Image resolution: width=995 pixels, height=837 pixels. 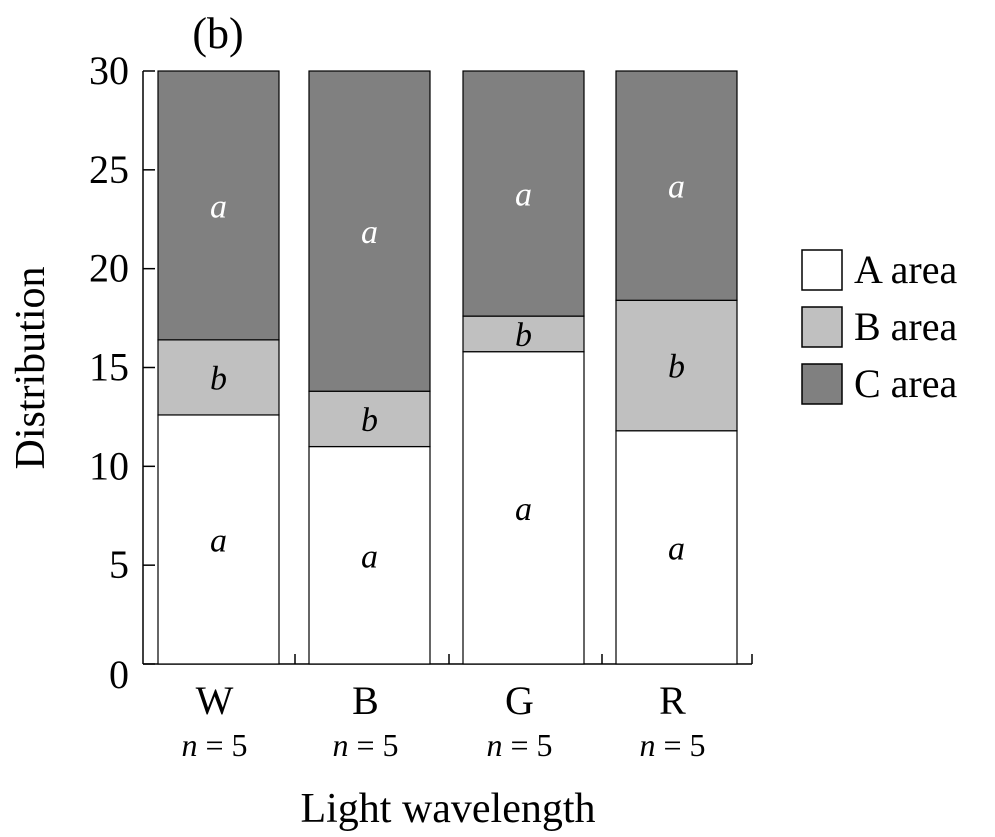 I want to click on x-tick-labels: Wn = 5 Bn = 5 Gn = 5 Rn = 5, so click(x=443, y=720).